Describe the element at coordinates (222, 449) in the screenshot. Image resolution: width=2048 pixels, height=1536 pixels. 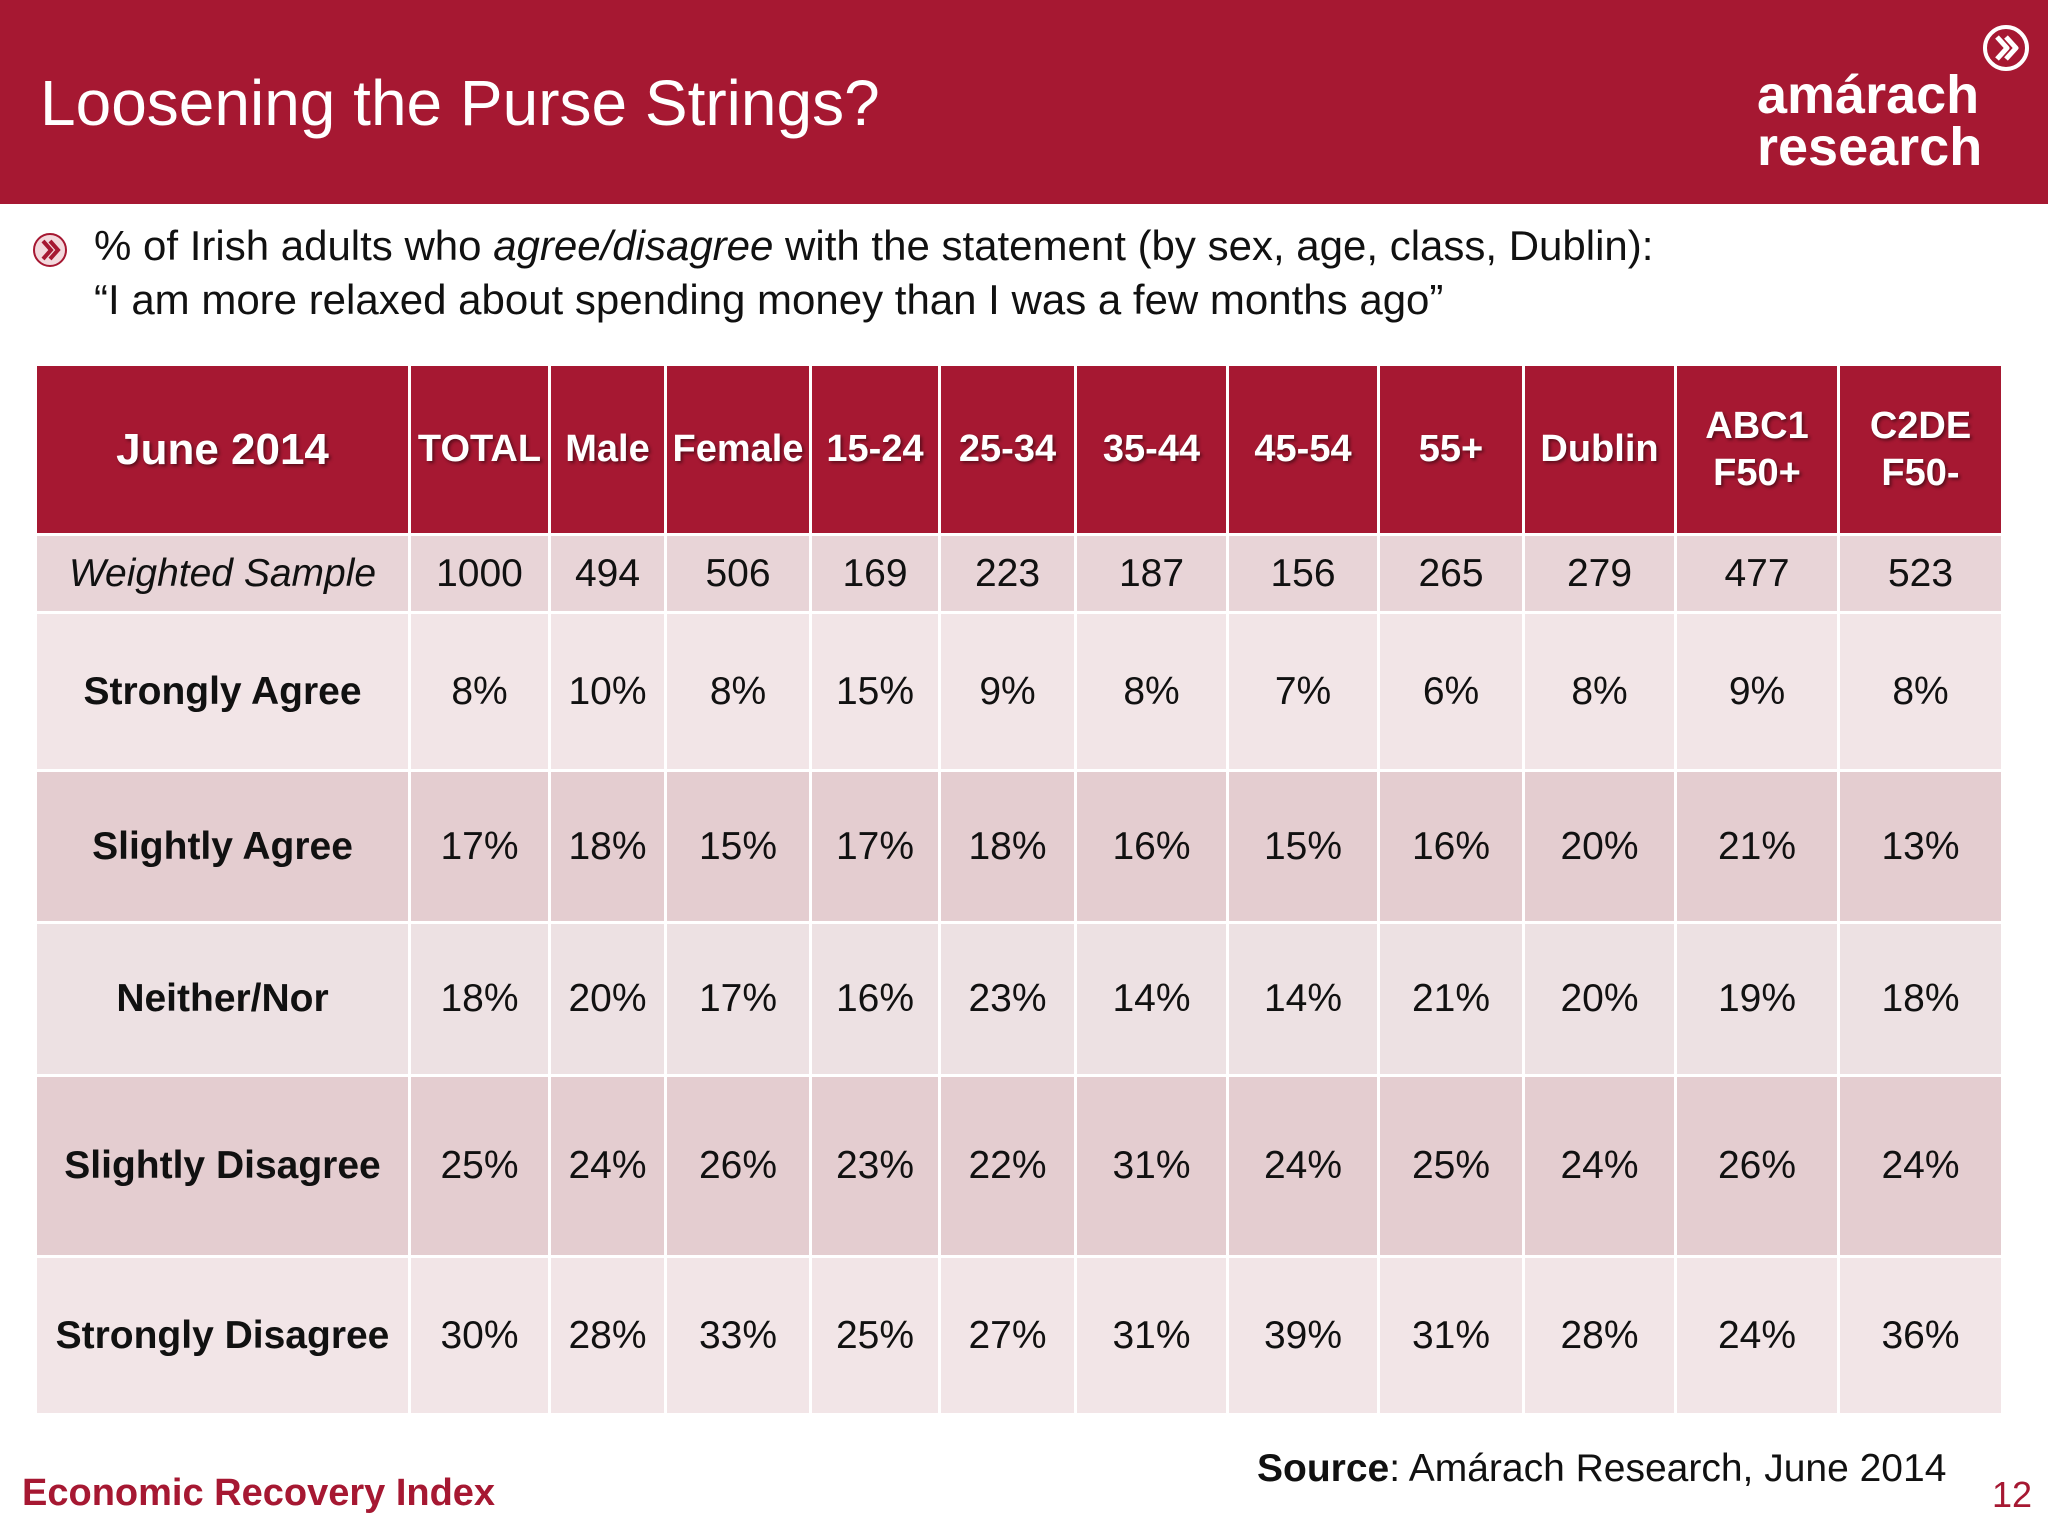
I see `period-header: June 2014` at that location.